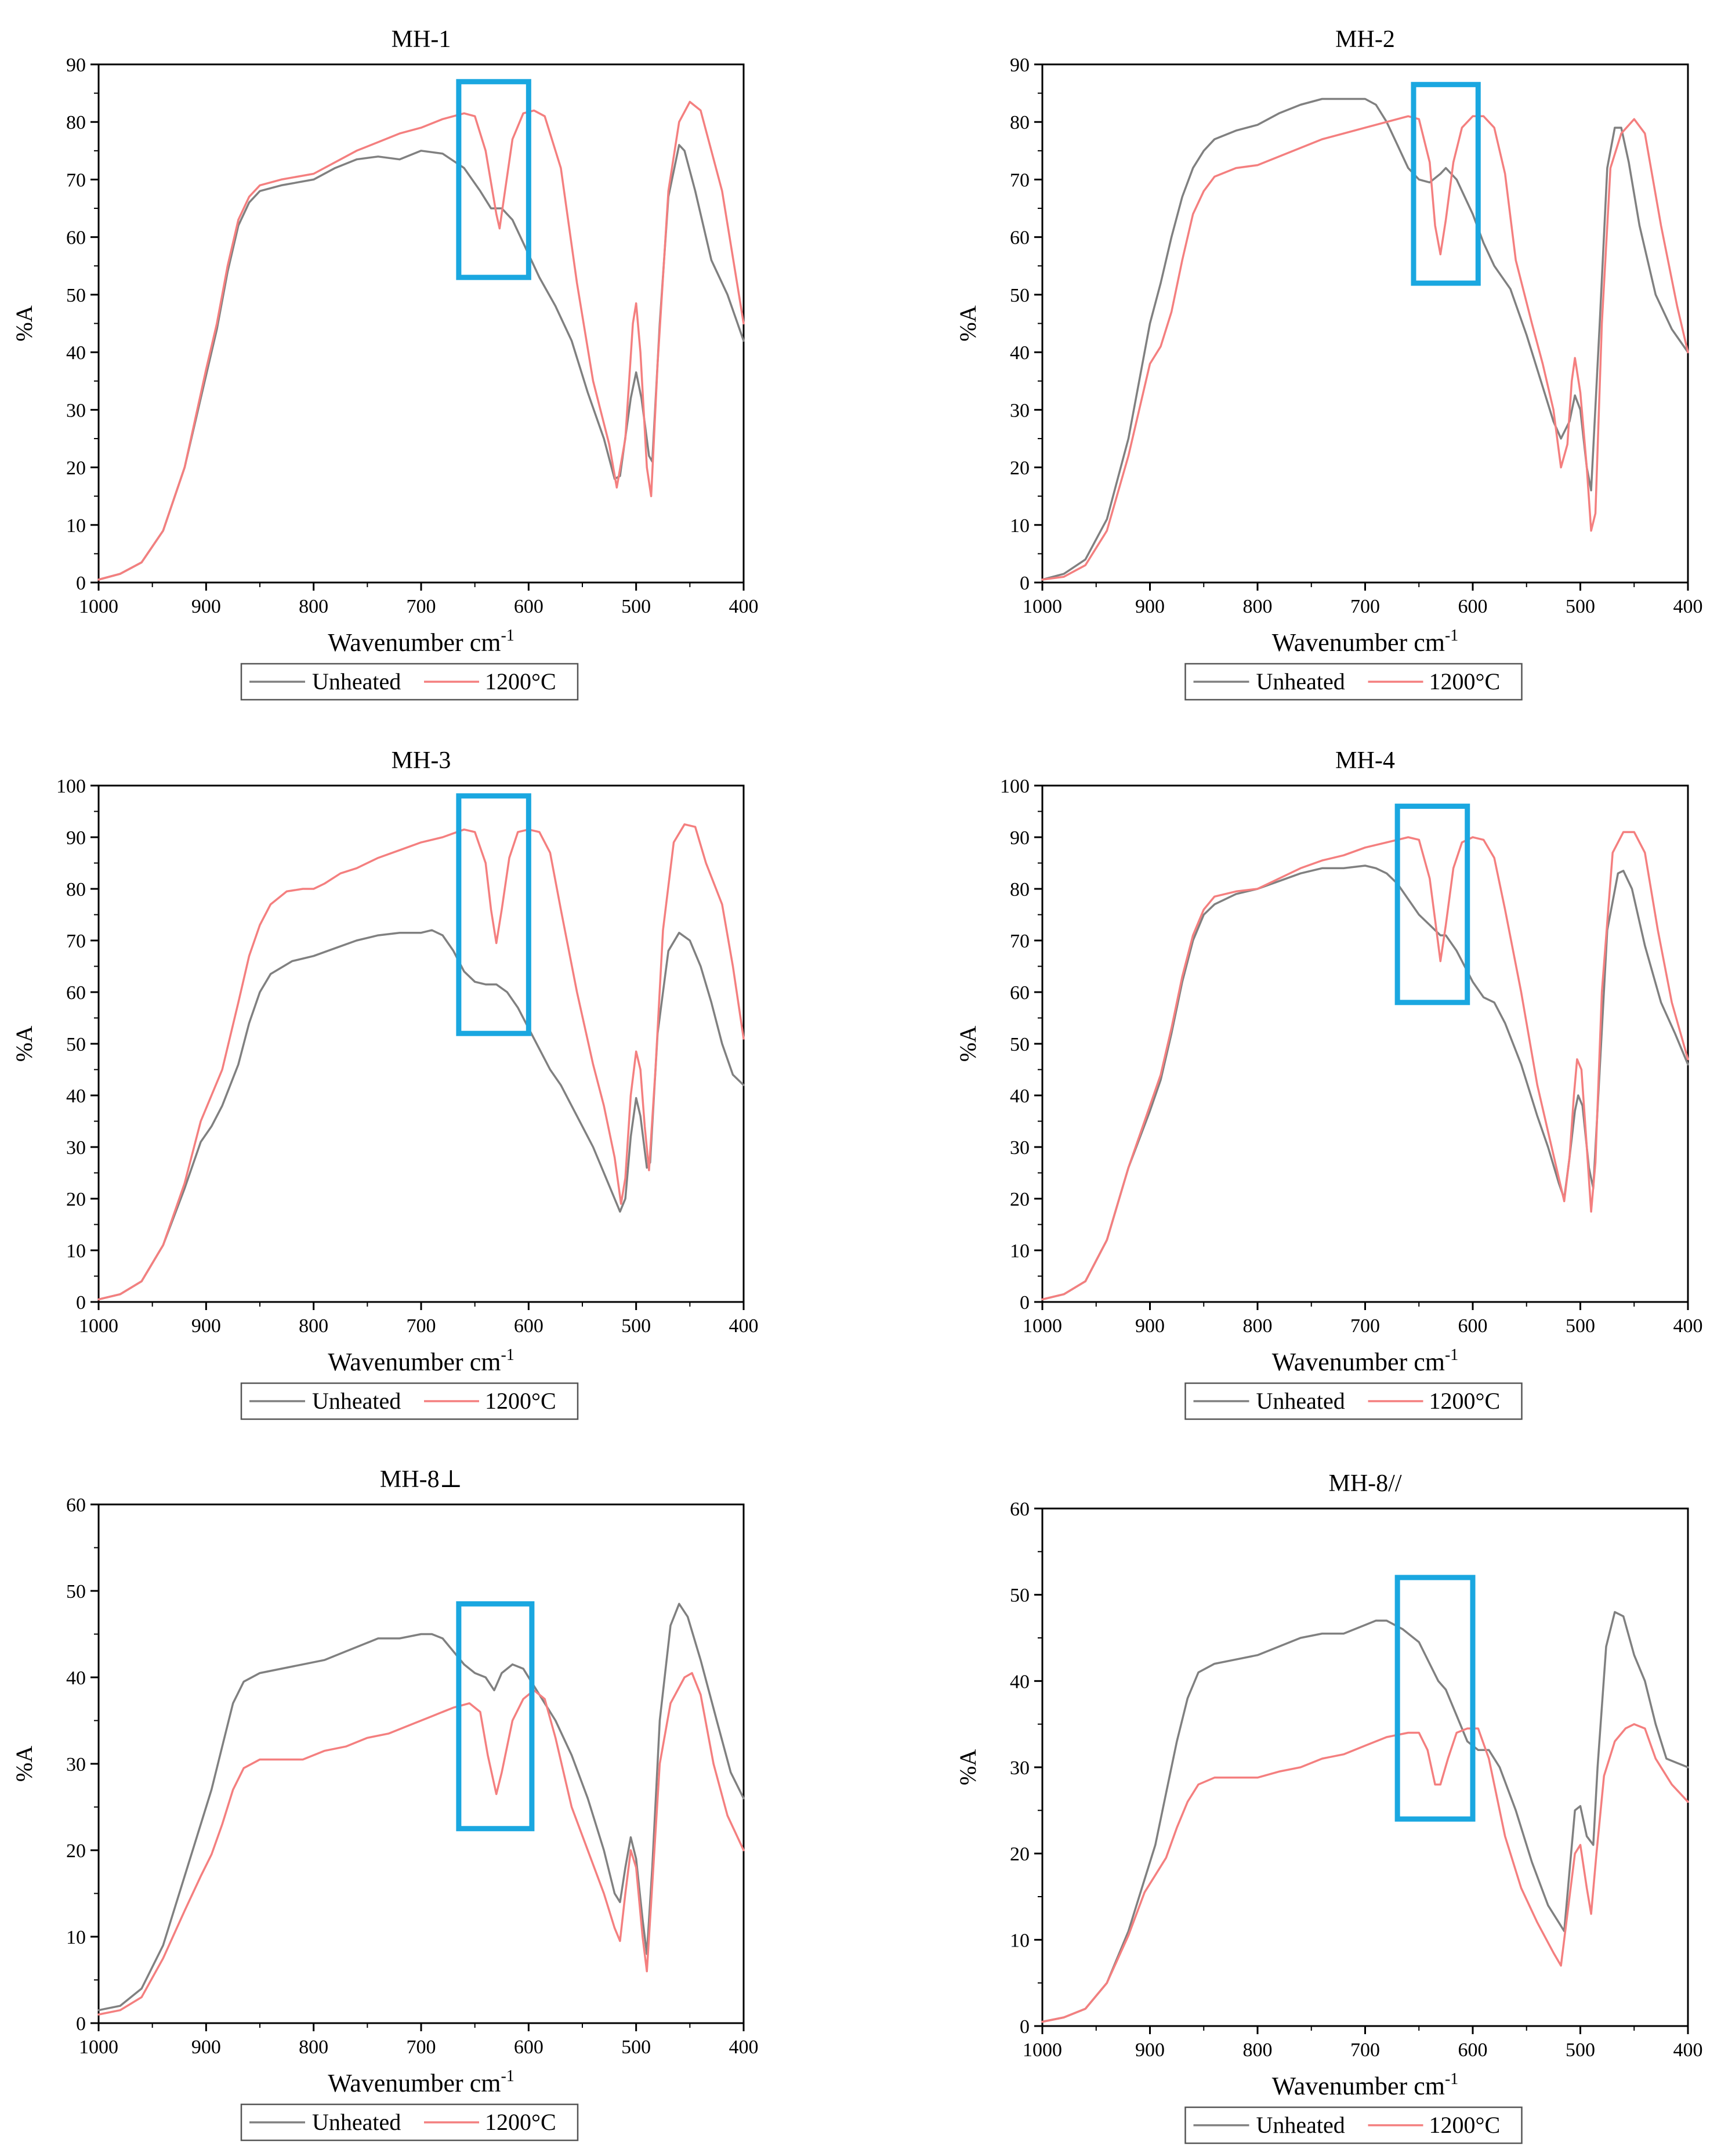 The image size is (1721, 2156). What do you see at coordinates (1365, 760) in the screenshot?
I see `chart-title: MH-4` at bounding box center [1365, 760].